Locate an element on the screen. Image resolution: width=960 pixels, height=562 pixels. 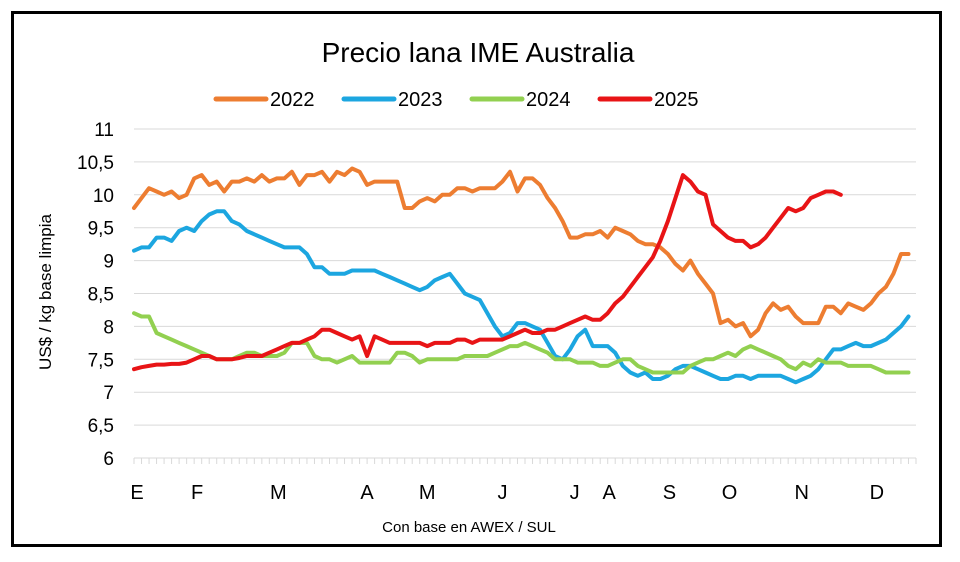
x-tick-label: F is located at coordinates (197, 493).